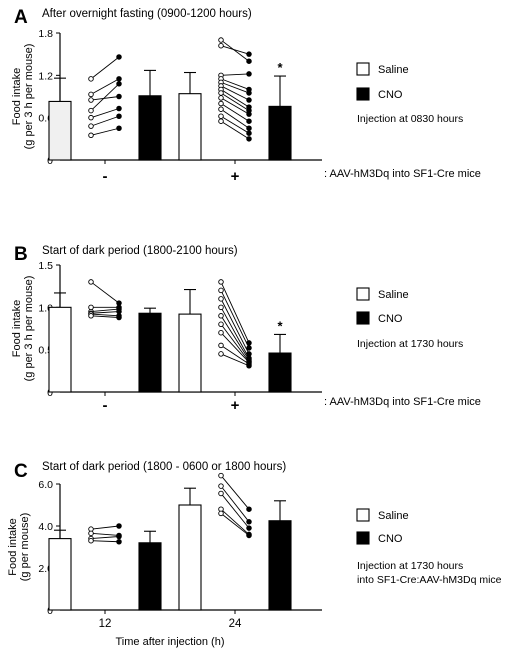  I want to click on x-category-label: -, so click(105, 405).